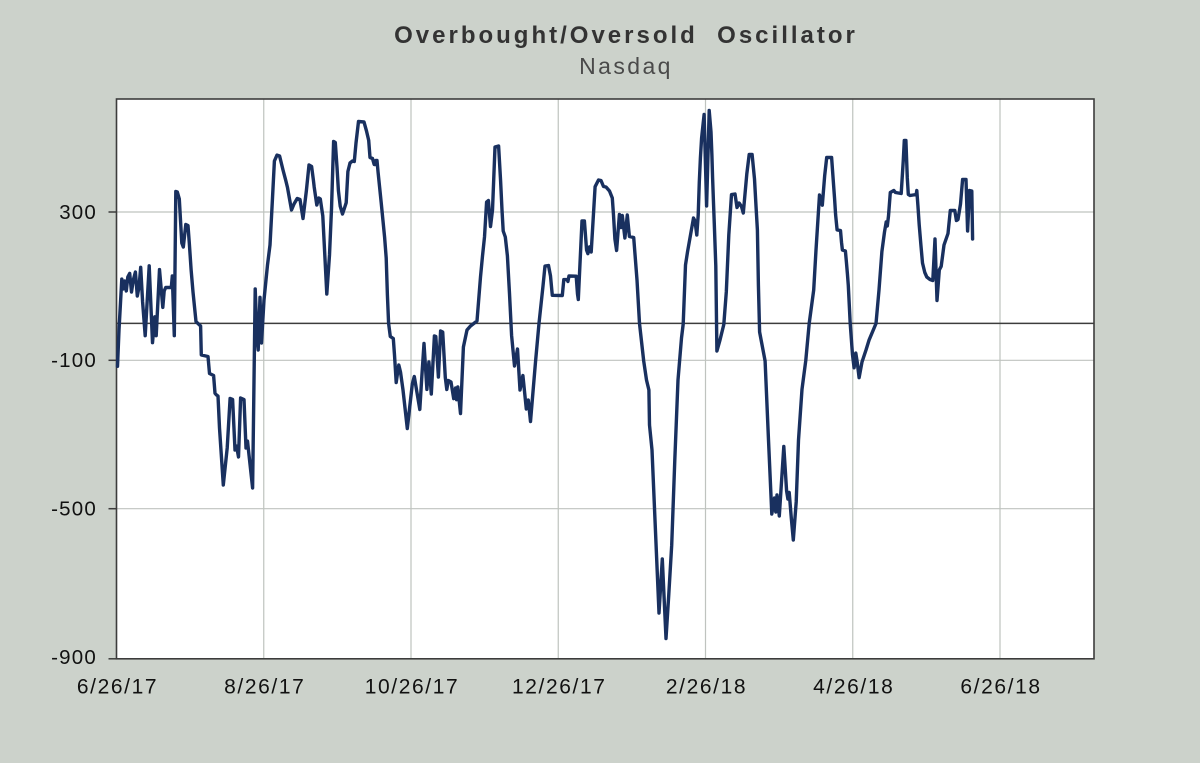 This screenshot has height=763, width=1200. What do you see at coordinates (1000, 687) in the screenshot?
I see `svg-text: 6/26/18` at bounding box center [1000, 687].